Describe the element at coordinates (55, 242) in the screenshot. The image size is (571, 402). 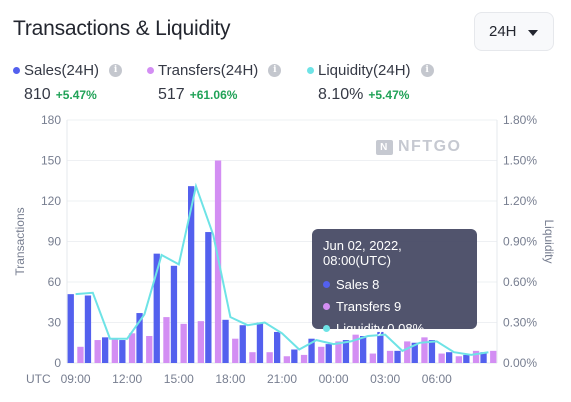
I see `y-tick-label: 90` at that location.